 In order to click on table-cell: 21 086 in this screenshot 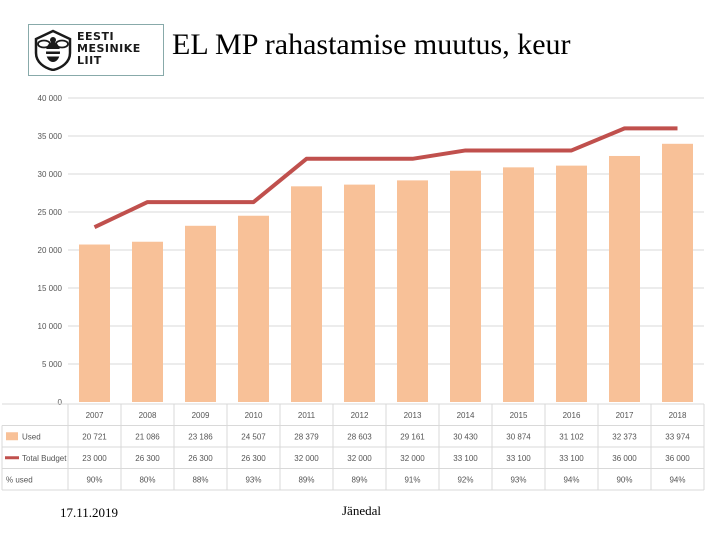, I will do `click(147, 436)`.